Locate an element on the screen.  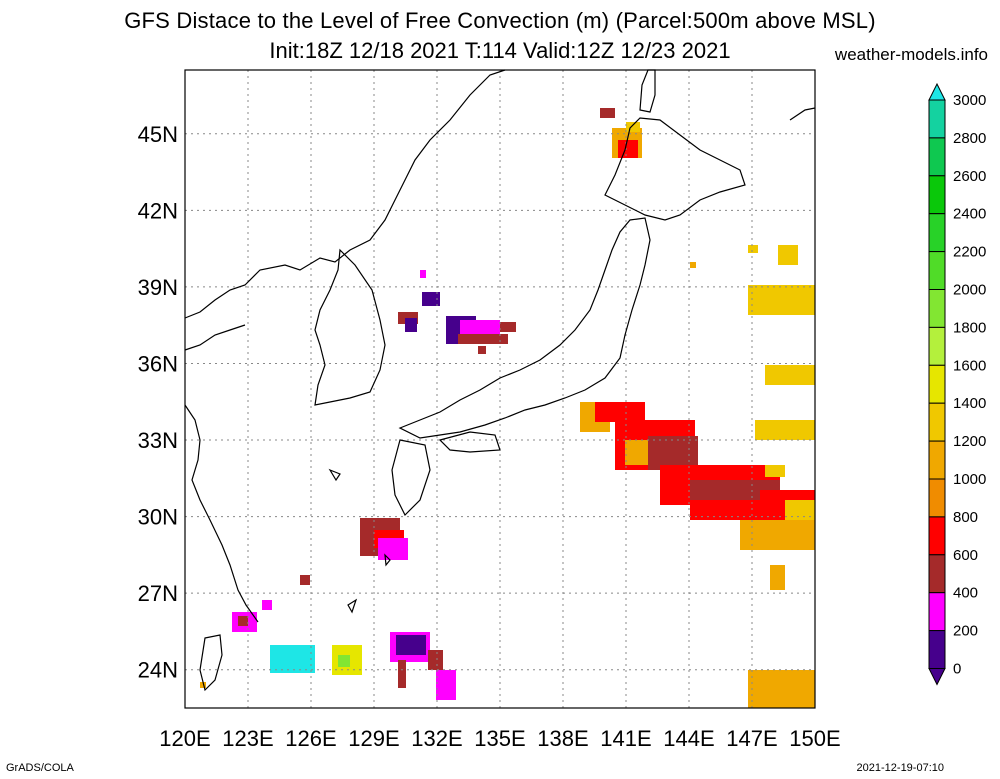
x-tick-label: 132E is located at coordinates (436, 738).